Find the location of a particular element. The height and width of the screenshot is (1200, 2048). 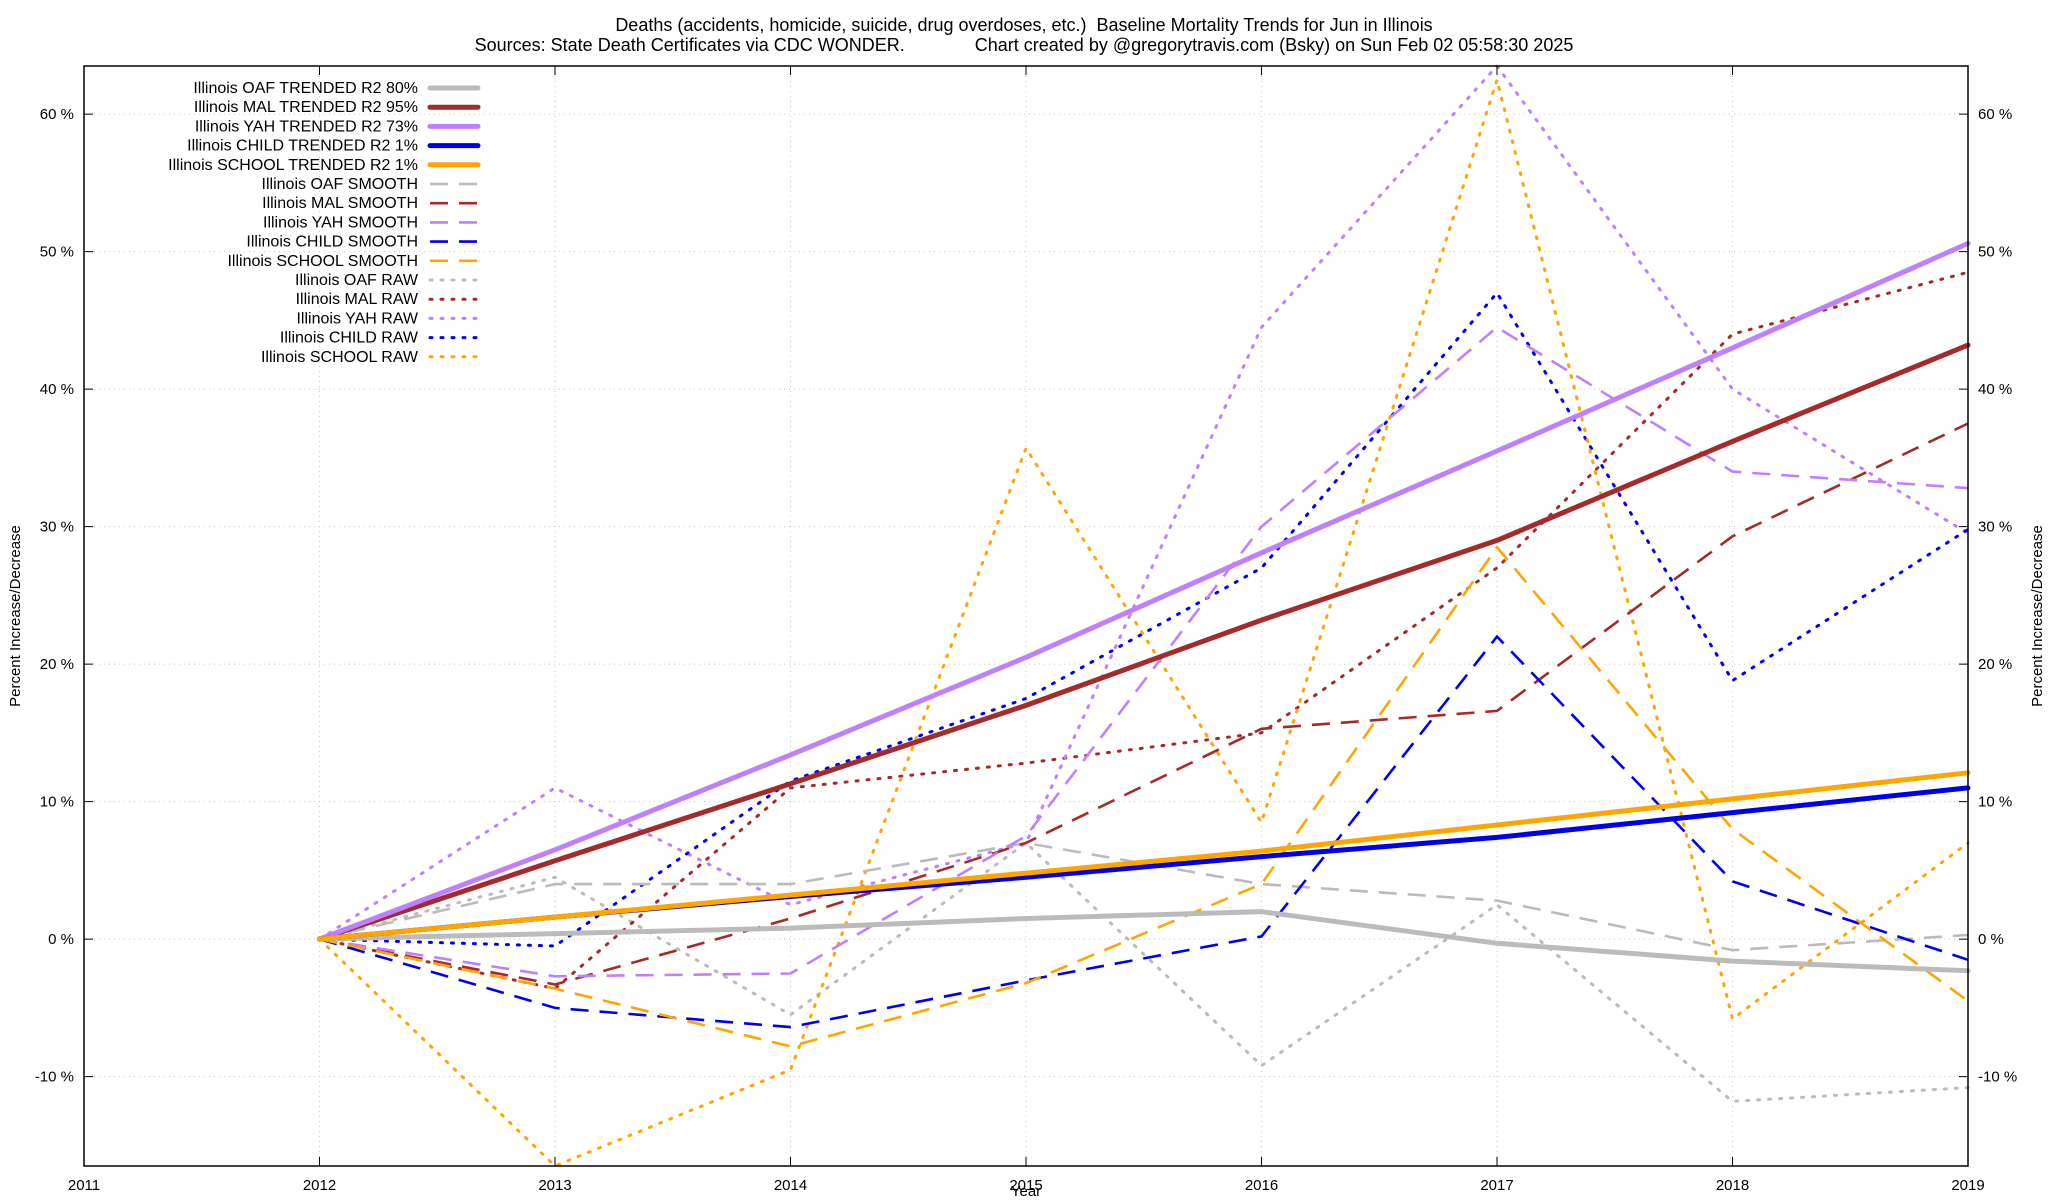

y-tick-label-right: 60 % is located at coordinates (1995, 114).